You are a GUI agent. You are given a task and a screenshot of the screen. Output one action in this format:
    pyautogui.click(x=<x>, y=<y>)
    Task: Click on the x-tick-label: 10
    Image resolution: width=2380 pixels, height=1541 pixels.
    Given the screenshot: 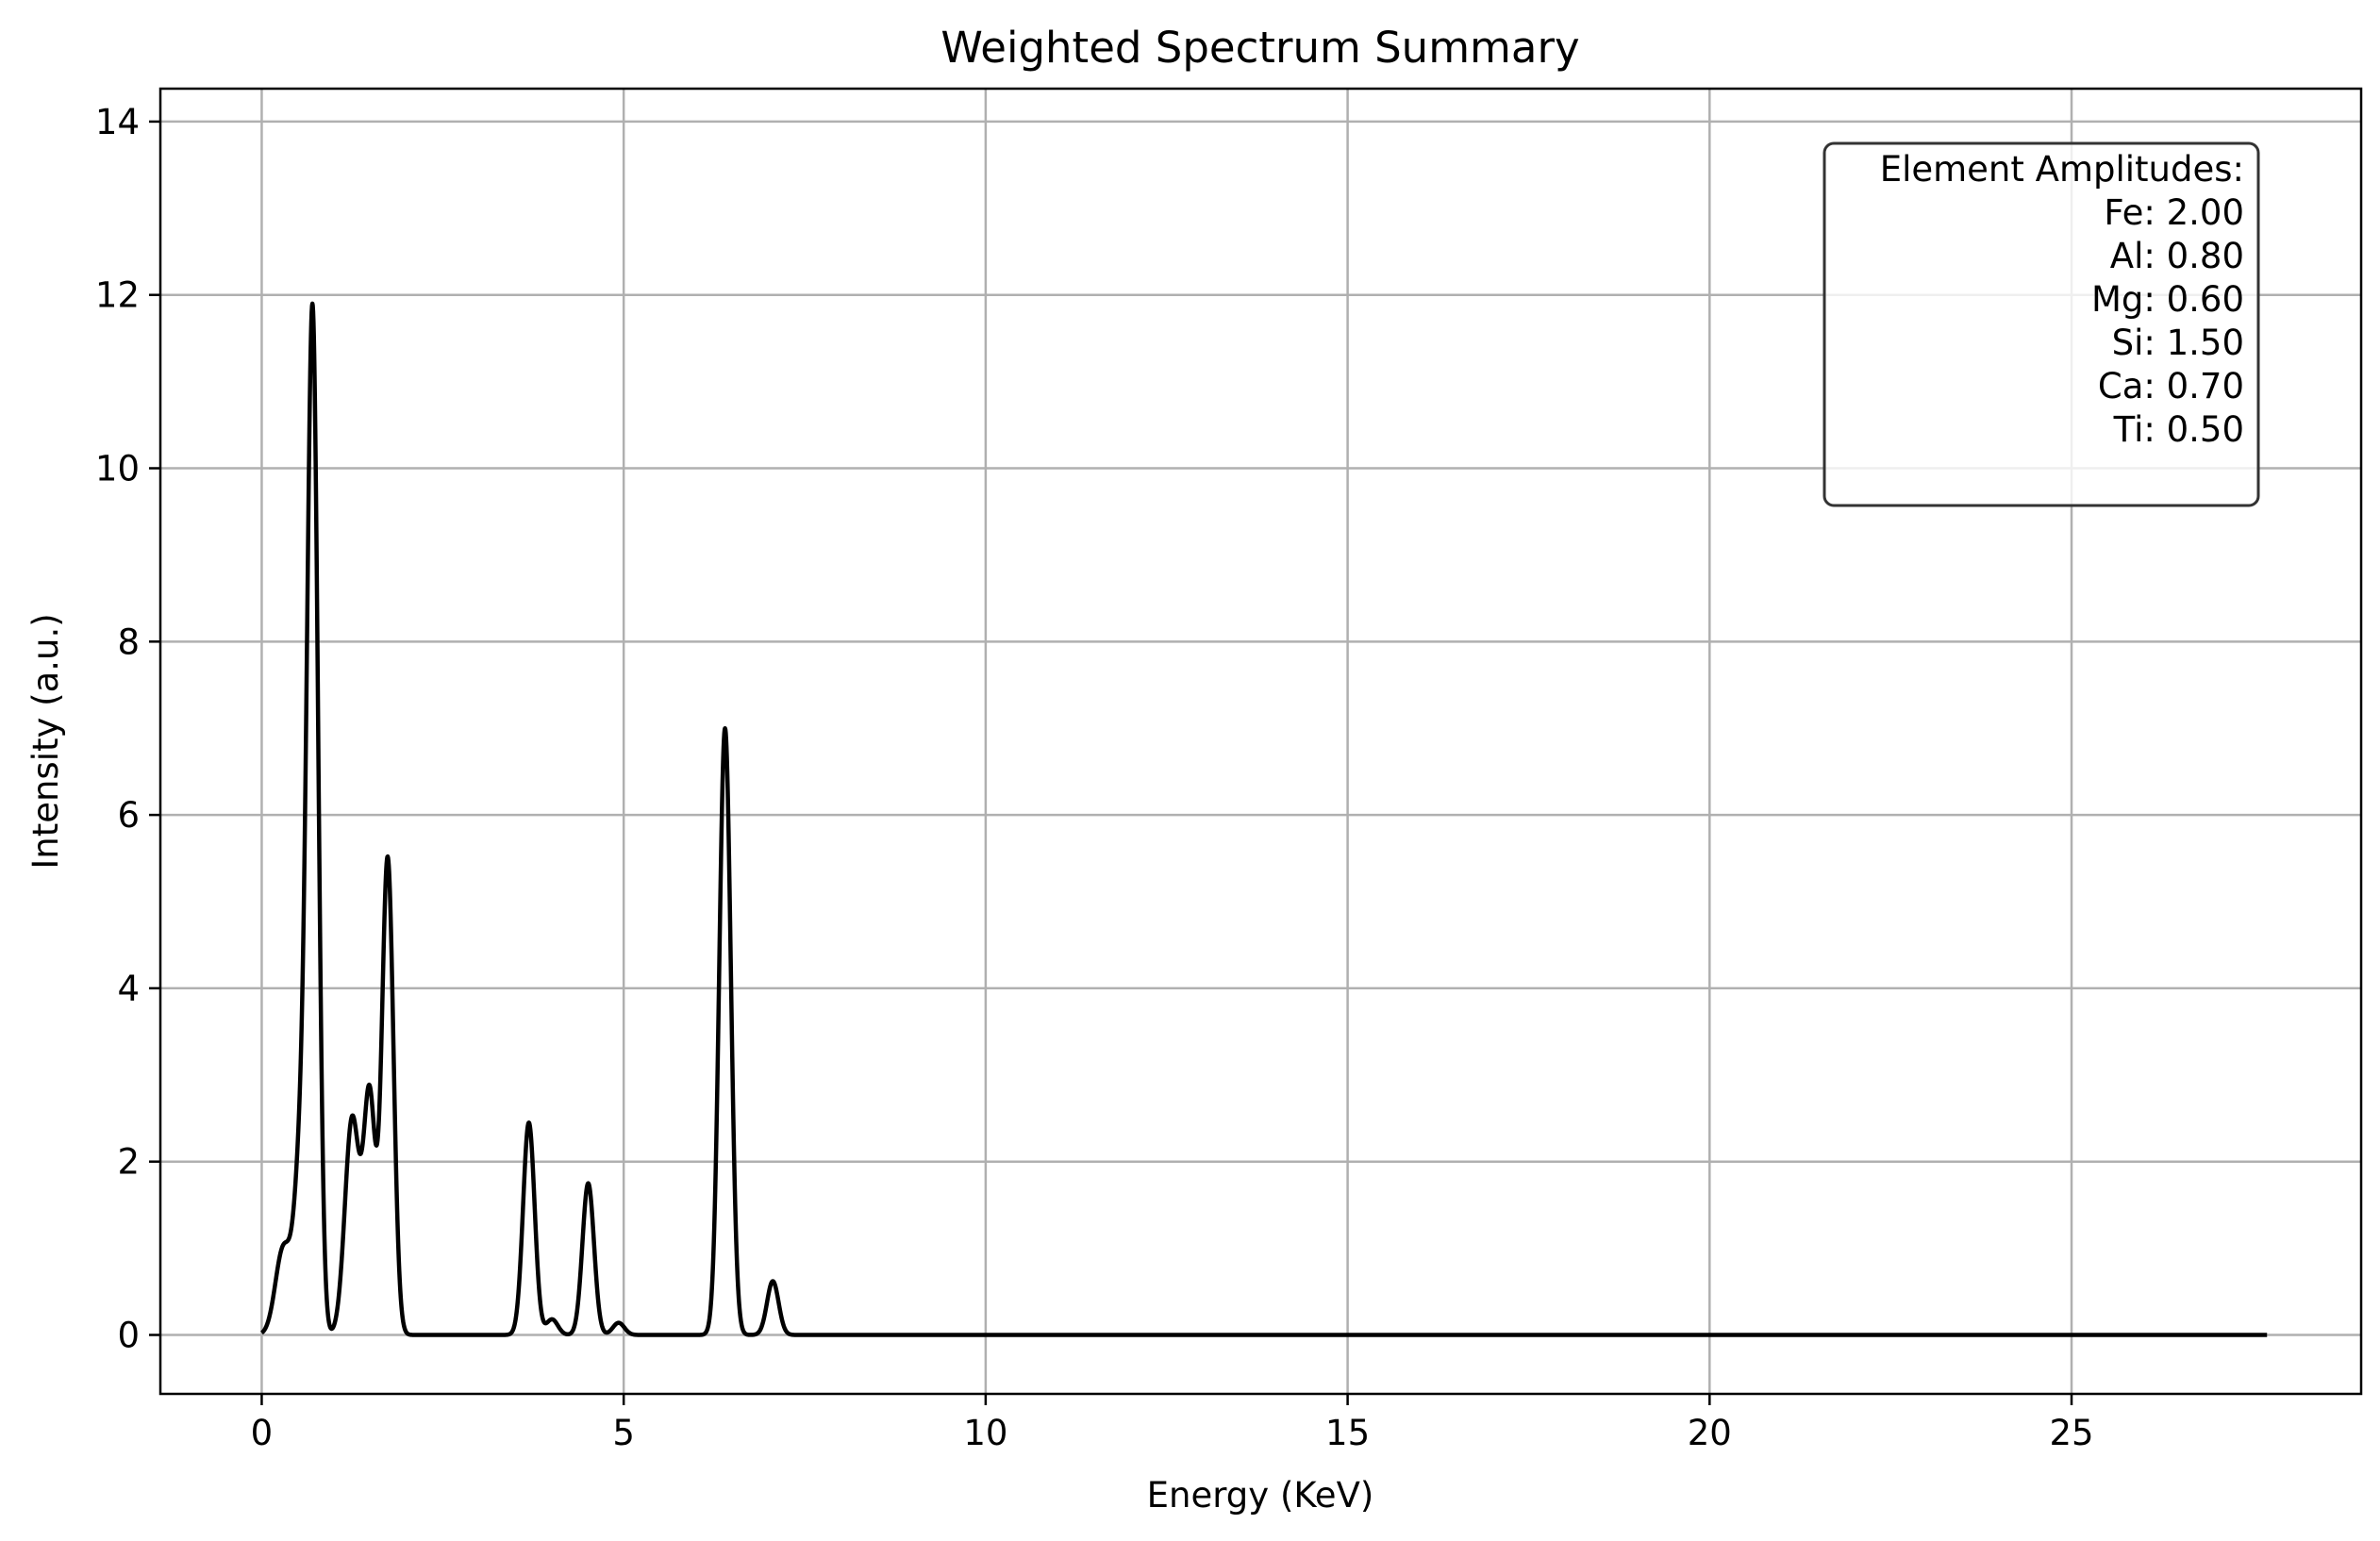 What is the action you would take?
    pyautogui.click(x=985, y=1433)
    